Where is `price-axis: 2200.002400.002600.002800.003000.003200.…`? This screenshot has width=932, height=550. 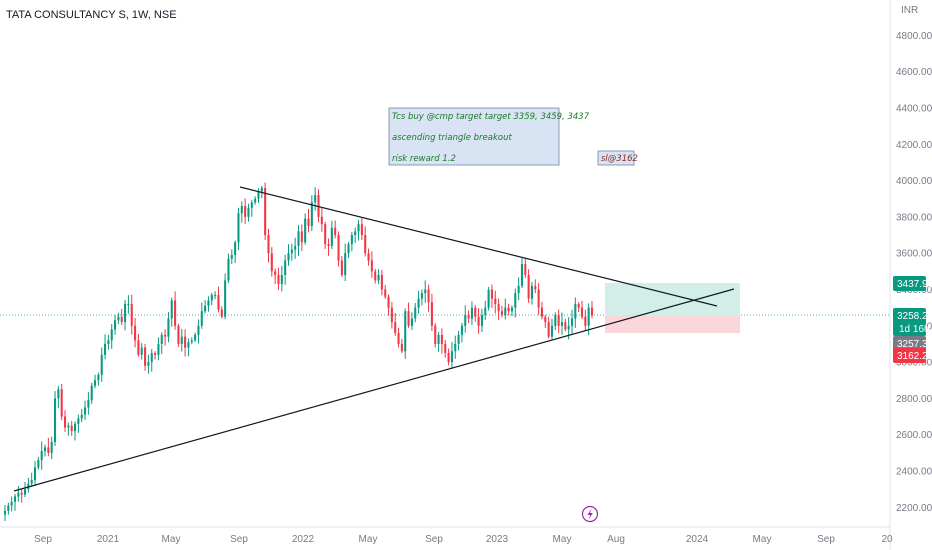 price-axis: 2200.002400.002600.002800.003000.003200.… is located at coordinates (914, 272).